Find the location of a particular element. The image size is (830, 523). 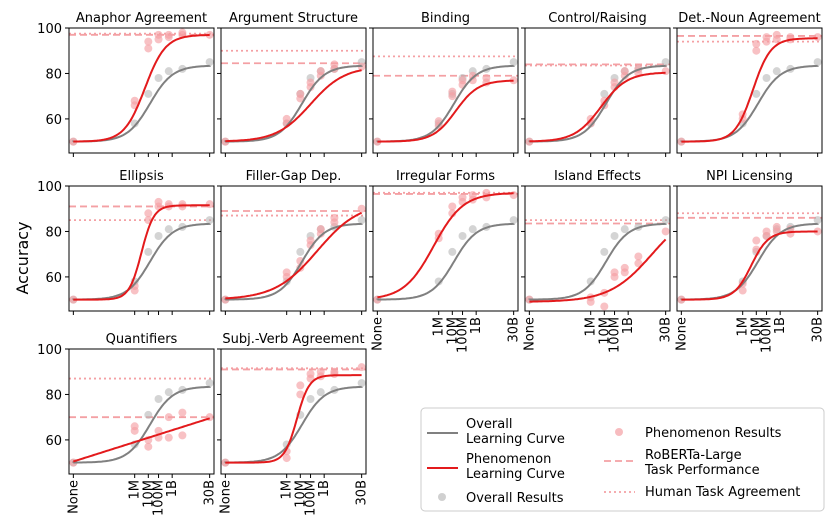

panel: Anaphor Agreement 60 80 100 is located at coordinates (126, 84).